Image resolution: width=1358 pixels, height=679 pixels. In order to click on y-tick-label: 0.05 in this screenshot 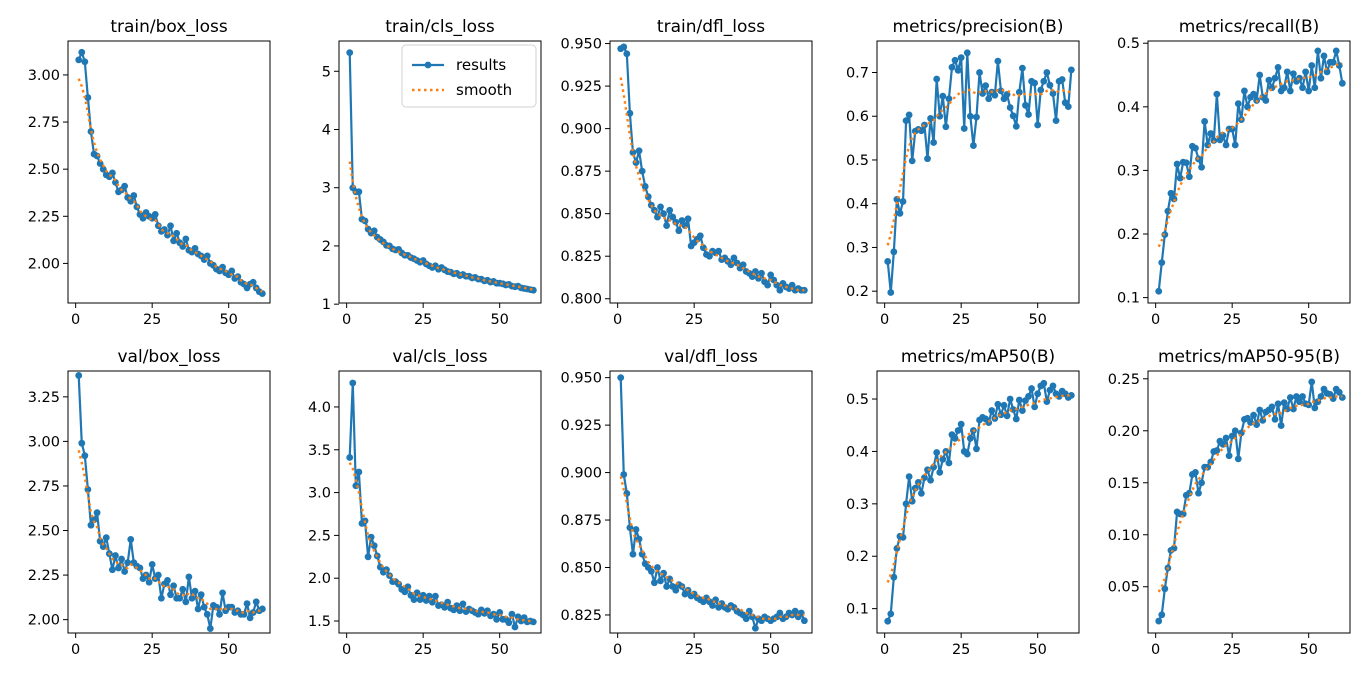, I will do `click(1124, 588)`.